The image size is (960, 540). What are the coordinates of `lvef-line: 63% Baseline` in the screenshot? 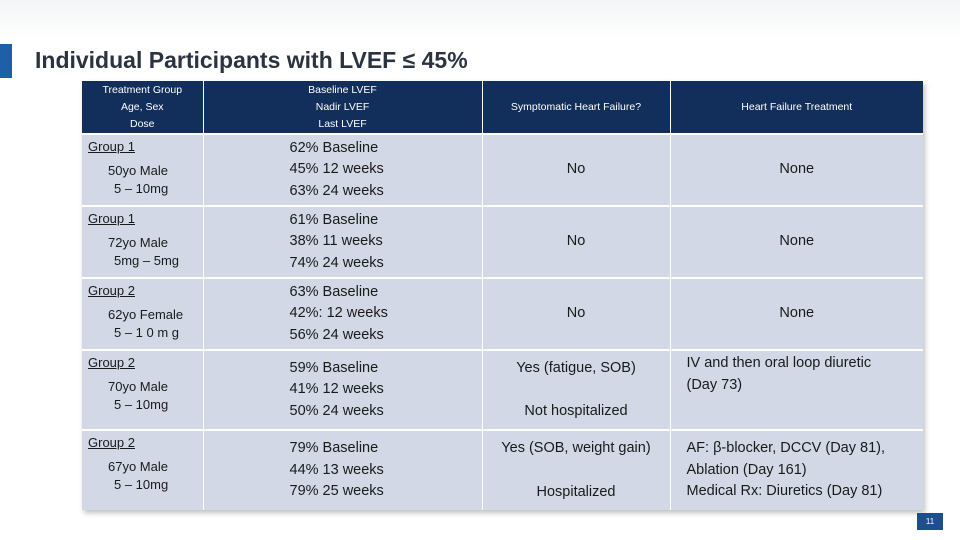 It's located at (334, 291).